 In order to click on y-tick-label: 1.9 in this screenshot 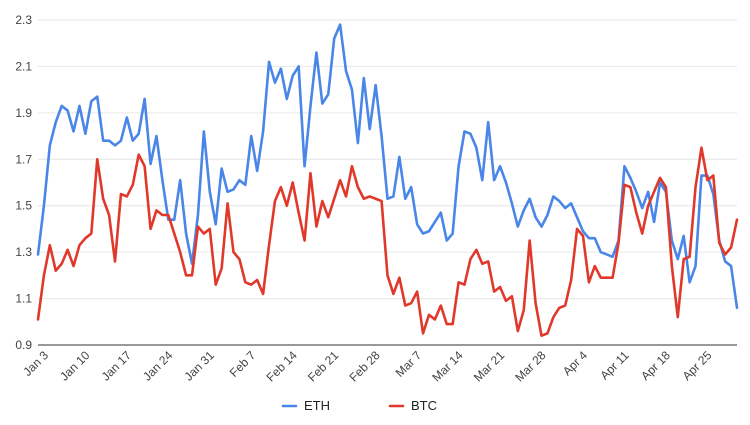, I will do `click(23, 113)`.